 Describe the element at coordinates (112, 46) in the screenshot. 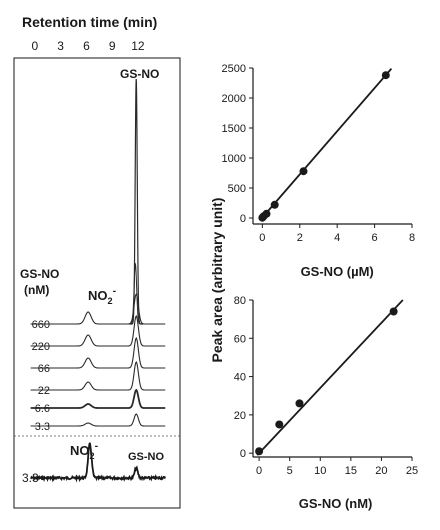

I see `retention-tick-label: 9` at that location.